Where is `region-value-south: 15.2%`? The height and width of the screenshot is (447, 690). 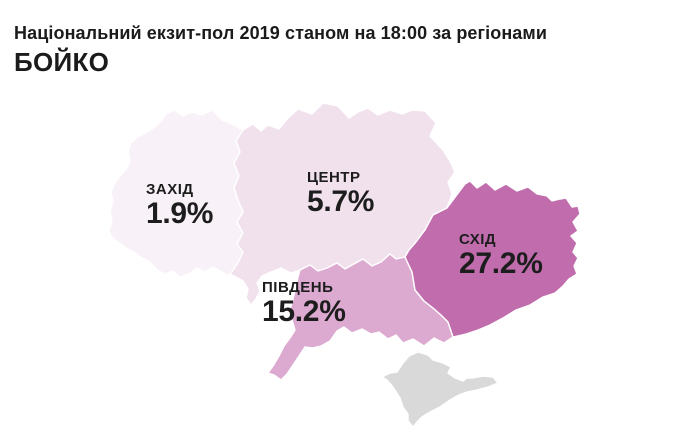 region-value-south: 15.2% is located at coordinates (304, 311).